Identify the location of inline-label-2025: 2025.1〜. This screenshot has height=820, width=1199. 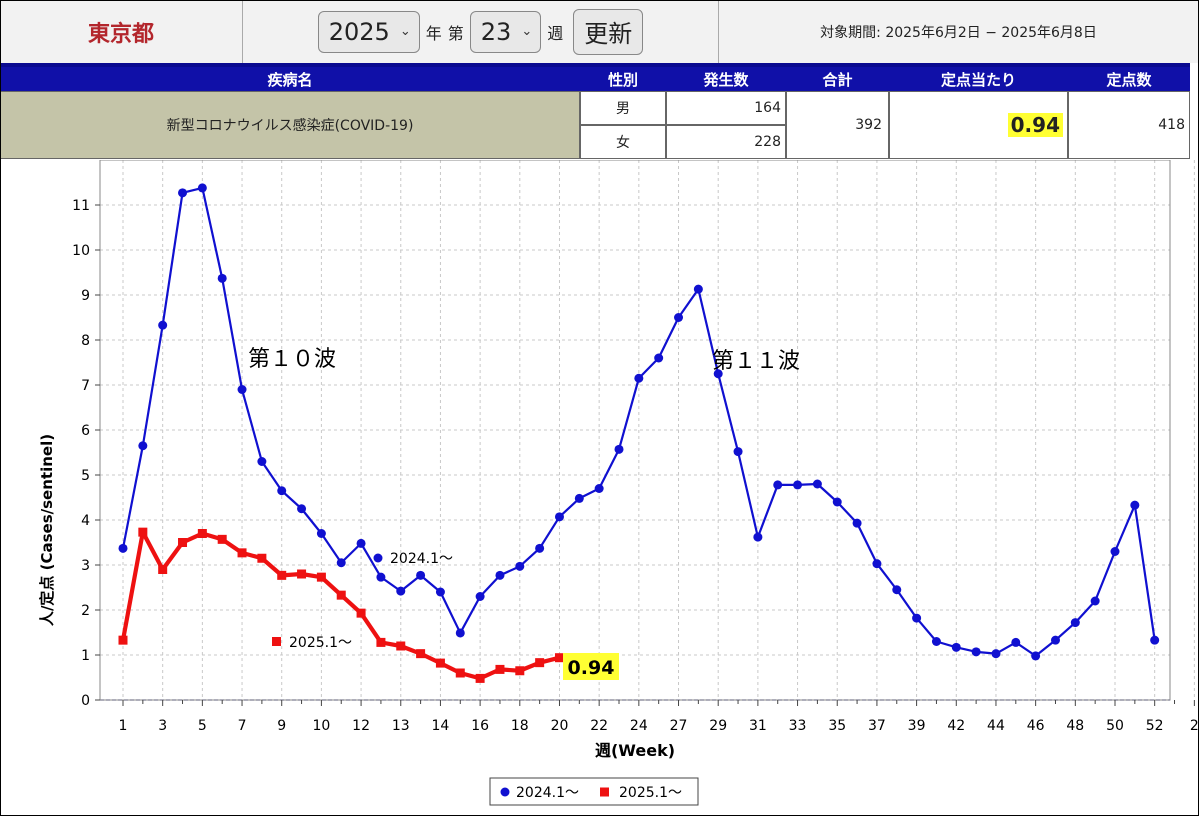
(320, 643).